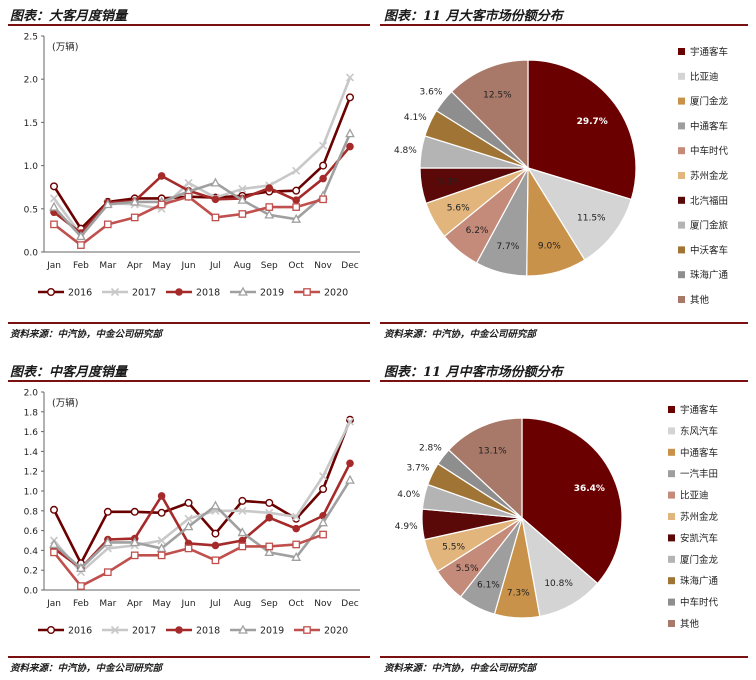  Describe the element at coordinates (699, 474) in the screenshot. I see `legend-label: 一汽丰田` at that location.